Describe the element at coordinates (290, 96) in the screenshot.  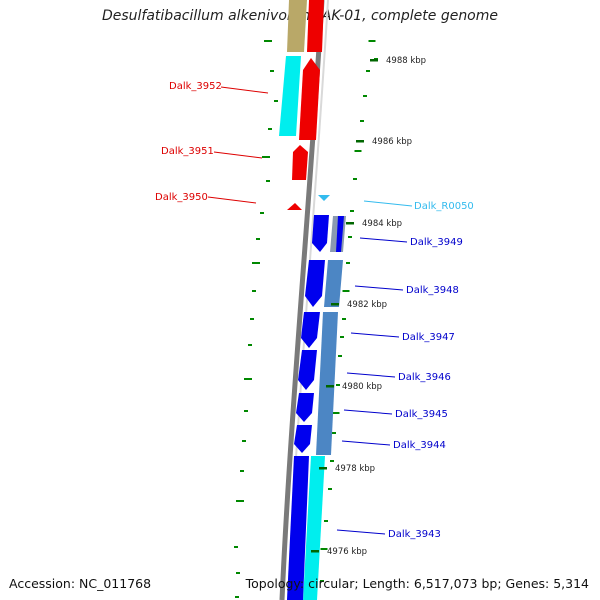
I see `cyan-segment-top` at that location.